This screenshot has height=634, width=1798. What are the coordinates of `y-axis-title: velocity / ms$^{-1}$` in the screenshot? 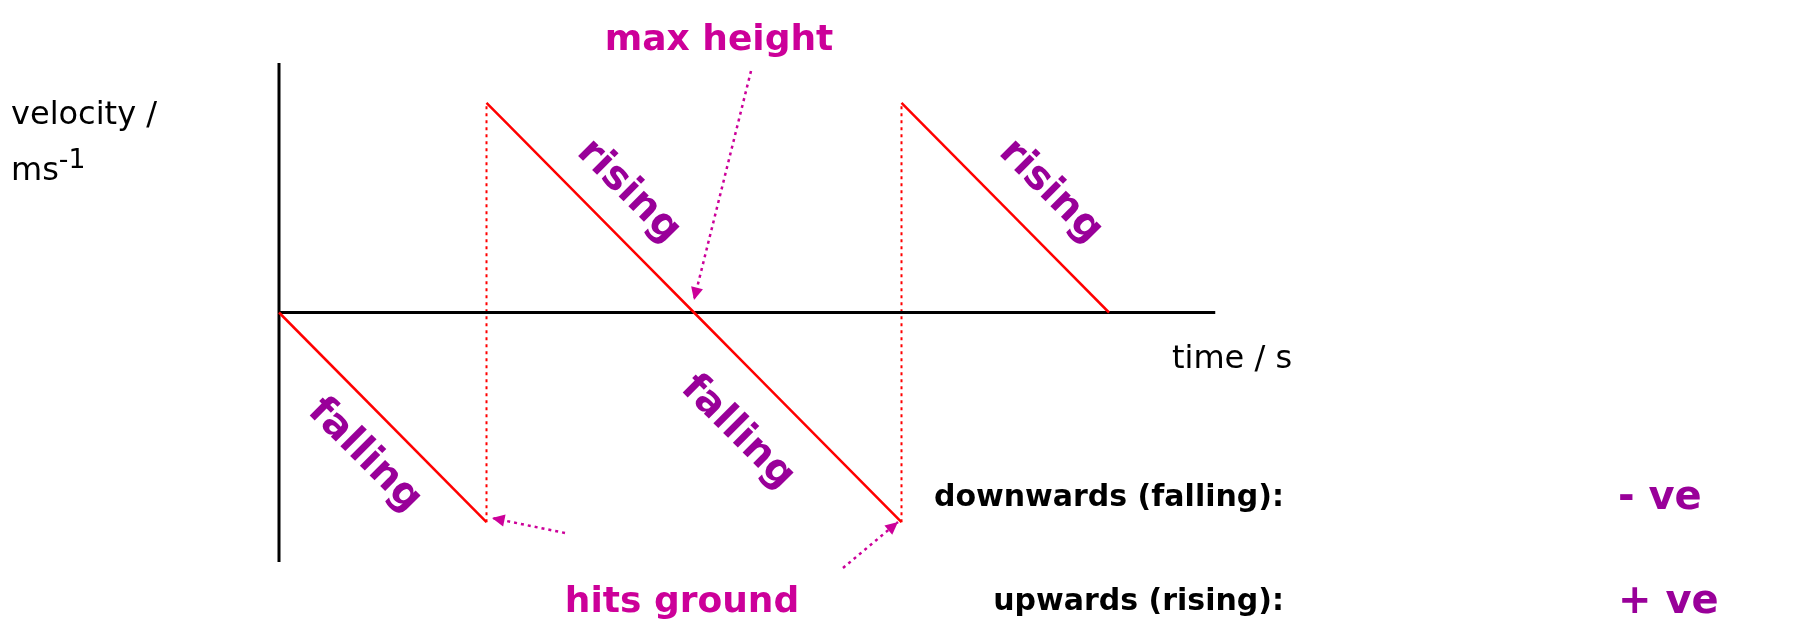 It's located at (84, 141).